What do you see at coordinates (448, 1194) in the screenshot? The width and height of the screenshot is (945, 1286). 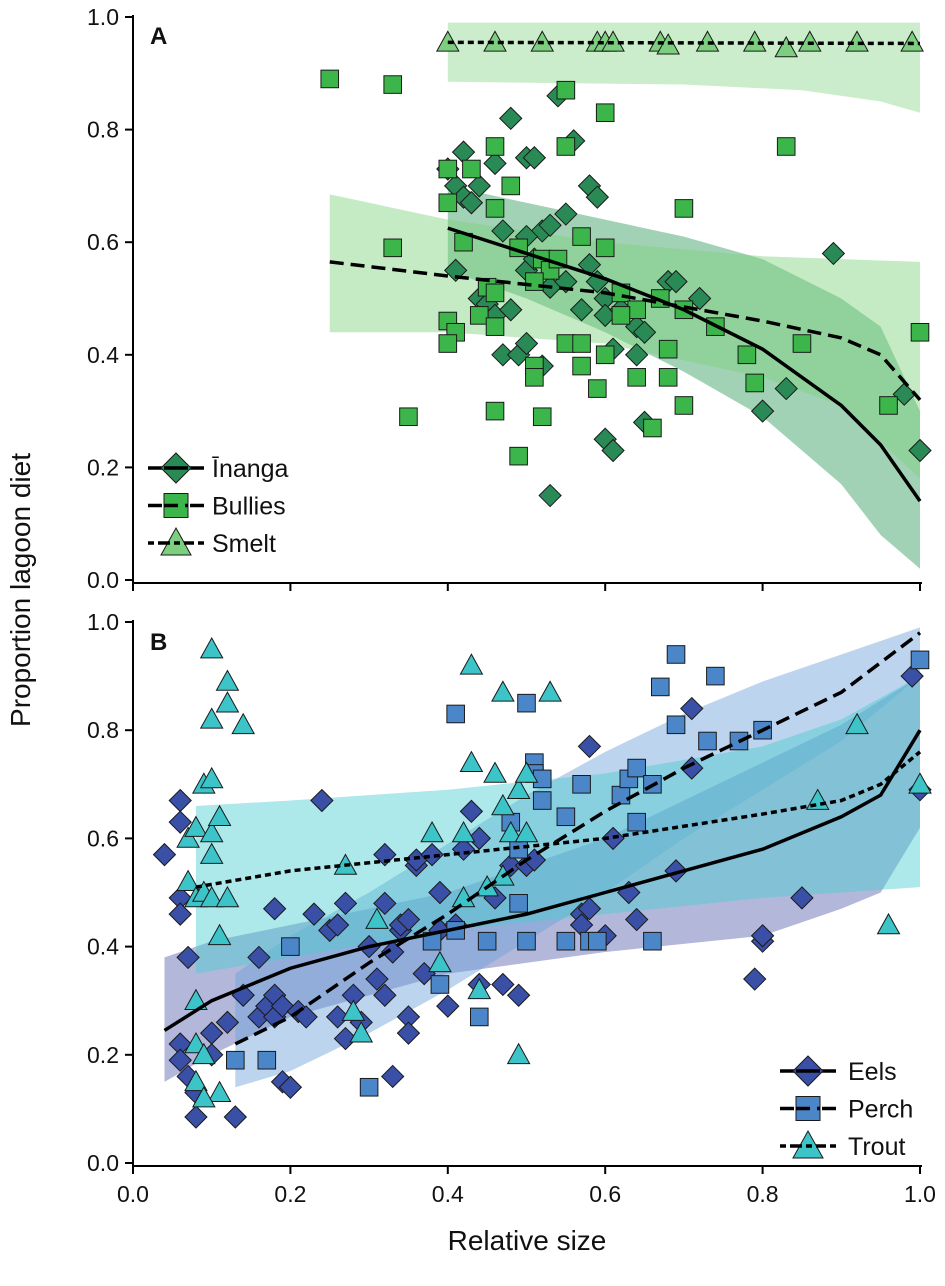 I see `x-tick-label: 0.4` at bounding box center [448, 1194].